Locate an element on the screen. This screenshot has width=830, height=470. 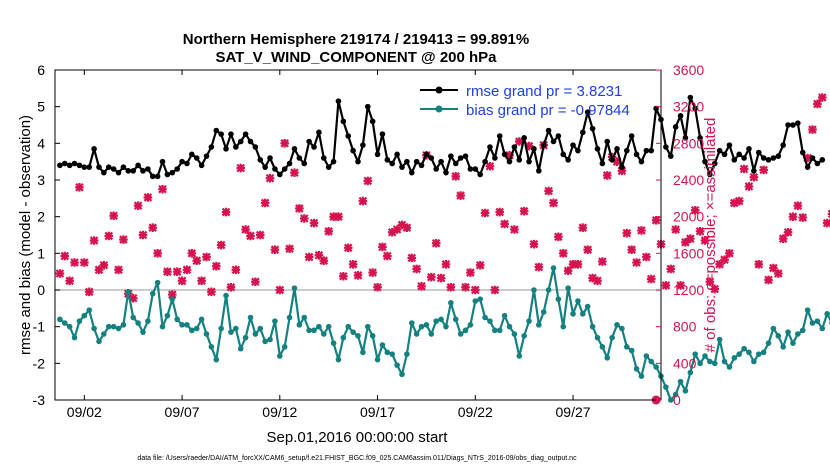
x-tick-label: 09/12 is located at coordinates (279, 412).